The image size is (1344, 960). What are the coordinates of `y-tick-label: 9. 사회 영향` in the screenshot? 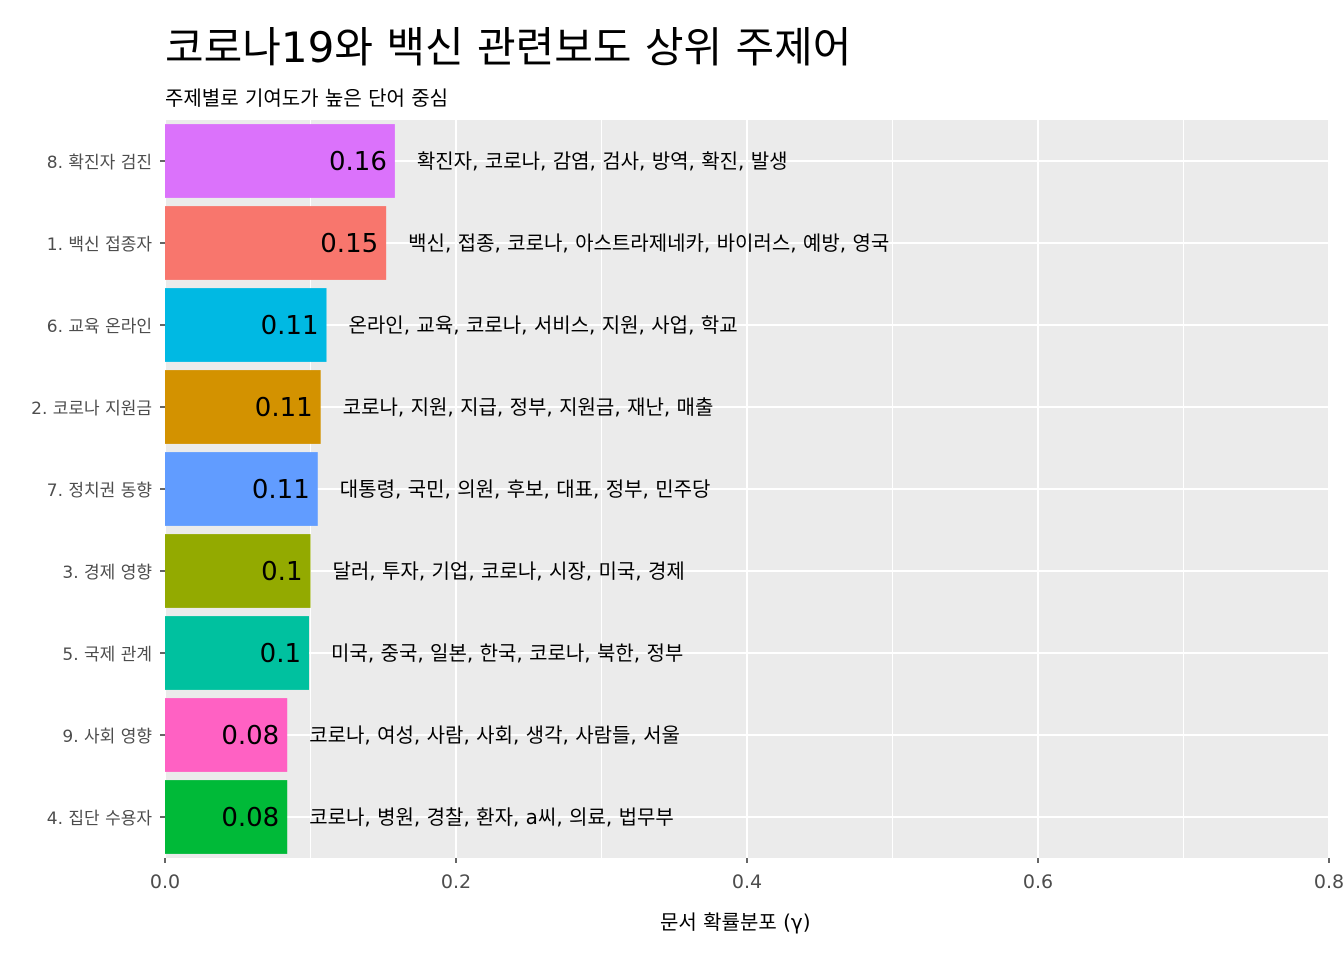 It's located at (107, 737).